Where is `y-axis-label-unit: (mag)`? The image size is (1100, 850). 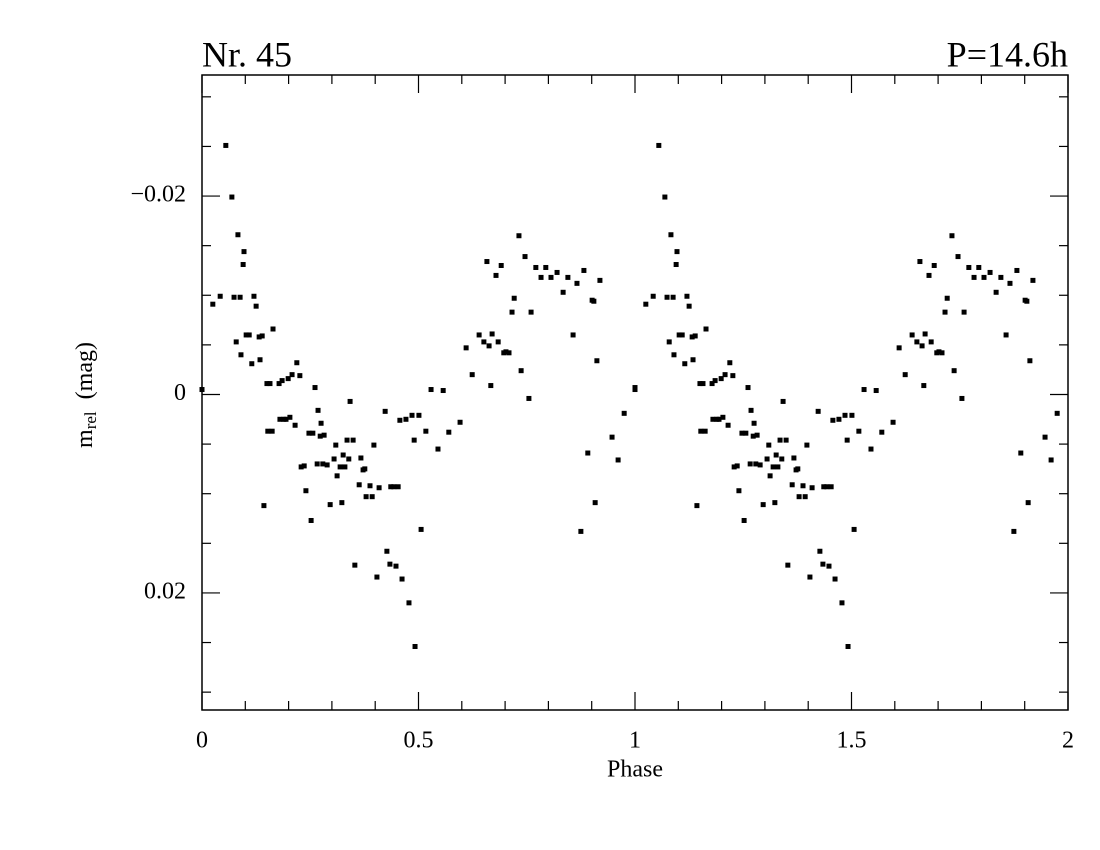
y-axis-label-unit: (mag) is located at coordinates (85, 370).